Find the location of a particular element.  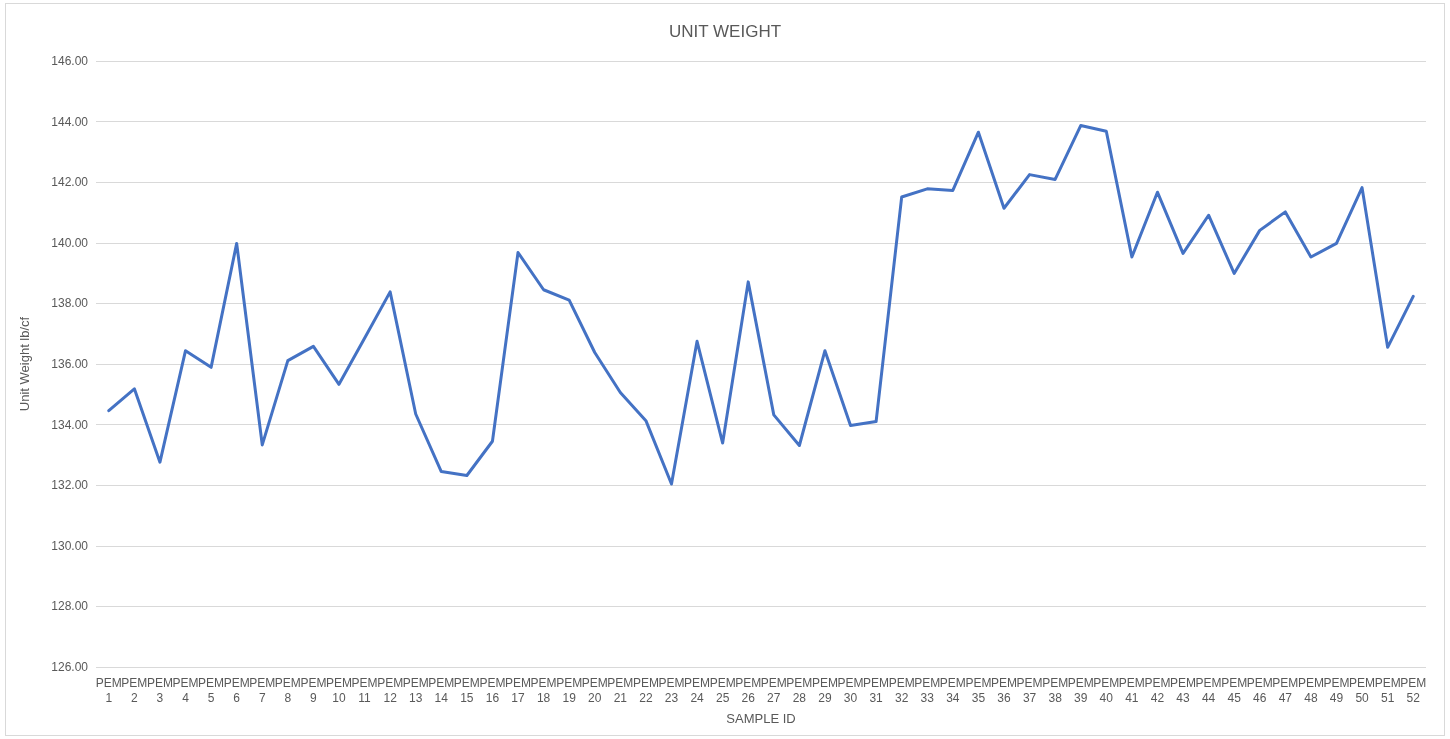

x-tick-label: PEM 13 is located at coordinates (415, 690).